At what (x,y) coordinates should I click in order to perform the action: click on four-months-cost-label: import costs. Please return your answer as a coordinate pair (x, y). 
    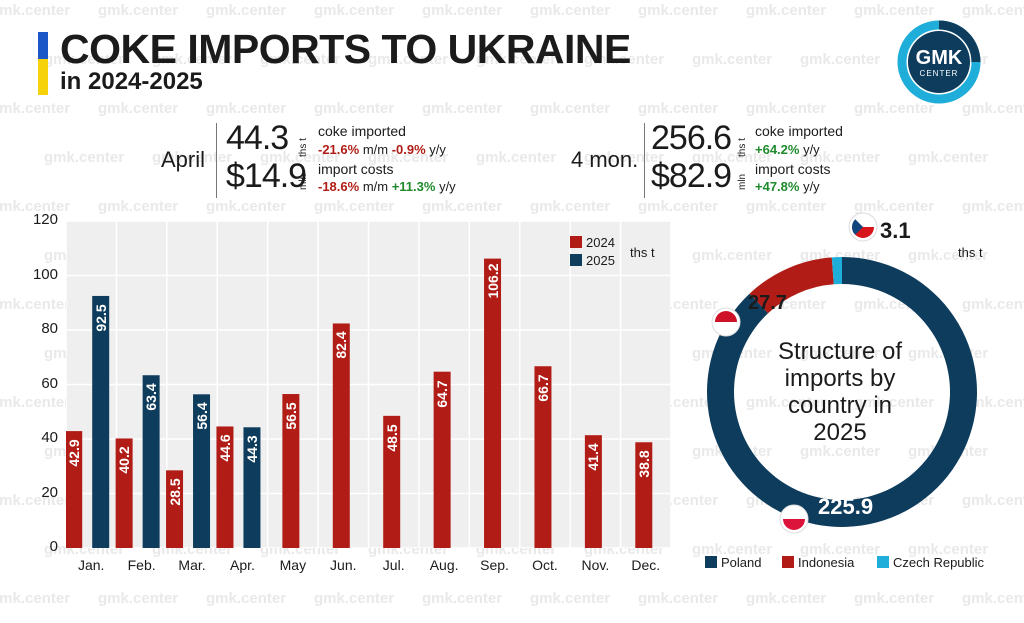
    Looking at the image, I should click on (793, 169).